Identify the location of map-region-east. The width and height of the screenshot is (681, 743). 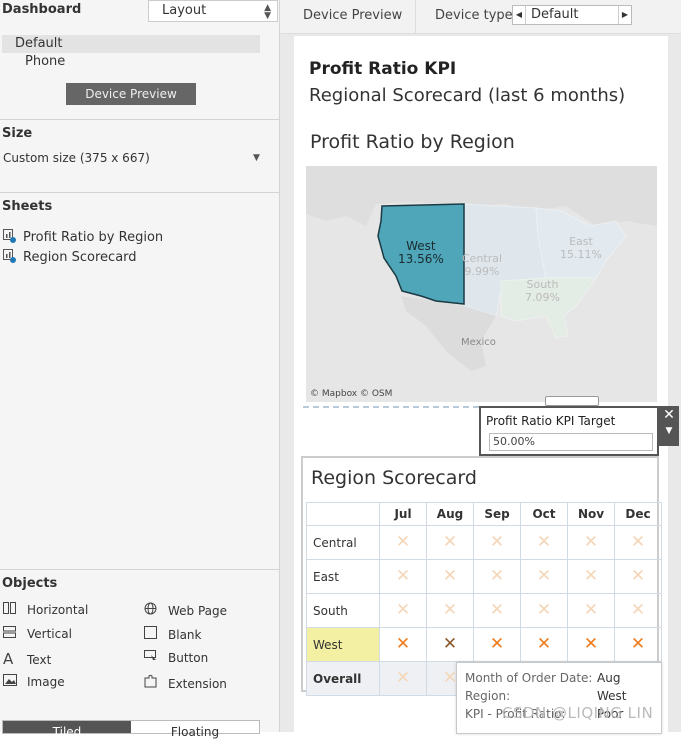
(581, 244).